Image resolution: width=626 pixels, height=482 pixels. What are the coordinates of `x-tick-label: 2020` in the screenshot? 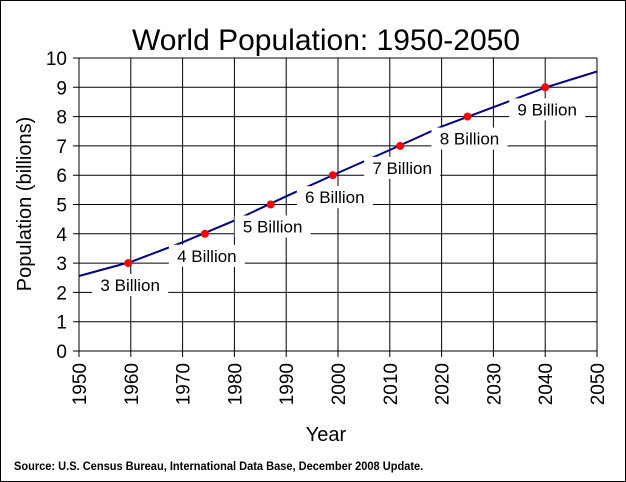 It's located at (443, 384).